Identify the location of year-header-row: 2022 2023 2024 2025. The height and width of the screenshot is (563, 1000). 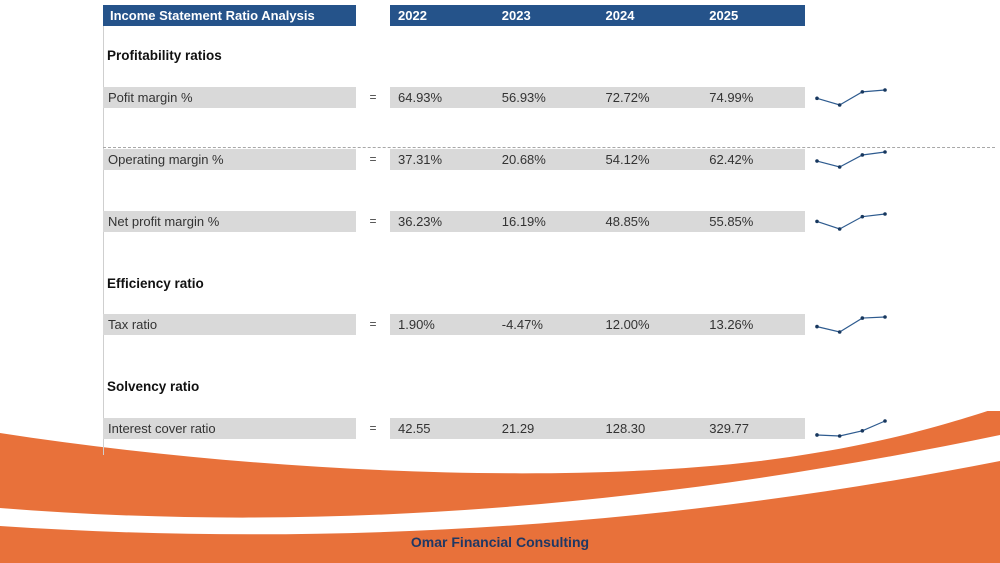
(597, 15).